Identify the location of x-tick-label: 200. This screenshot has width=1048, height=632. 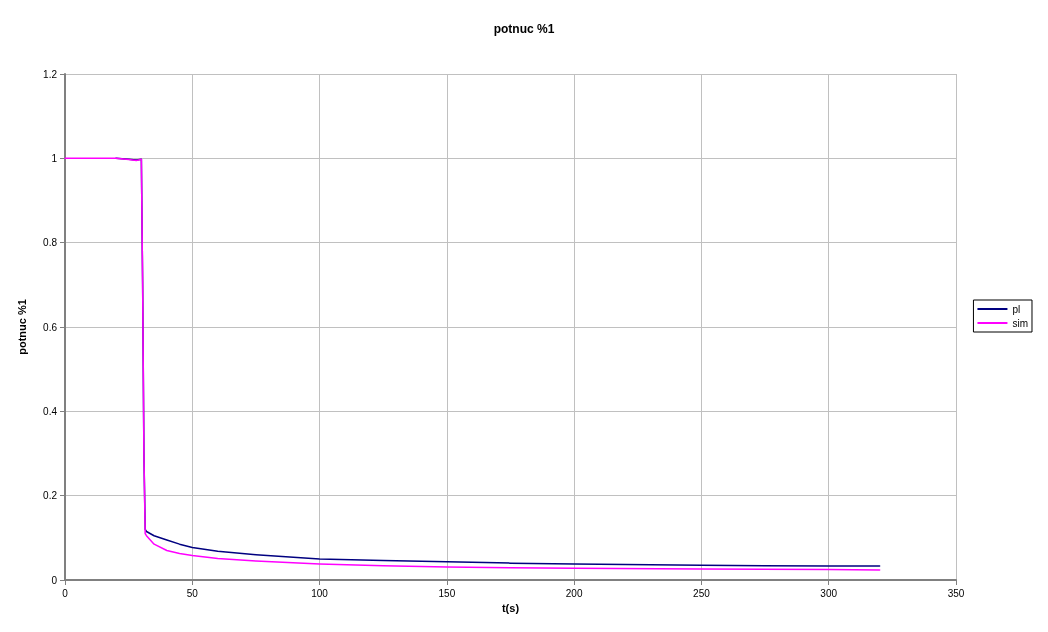
(574, 593).